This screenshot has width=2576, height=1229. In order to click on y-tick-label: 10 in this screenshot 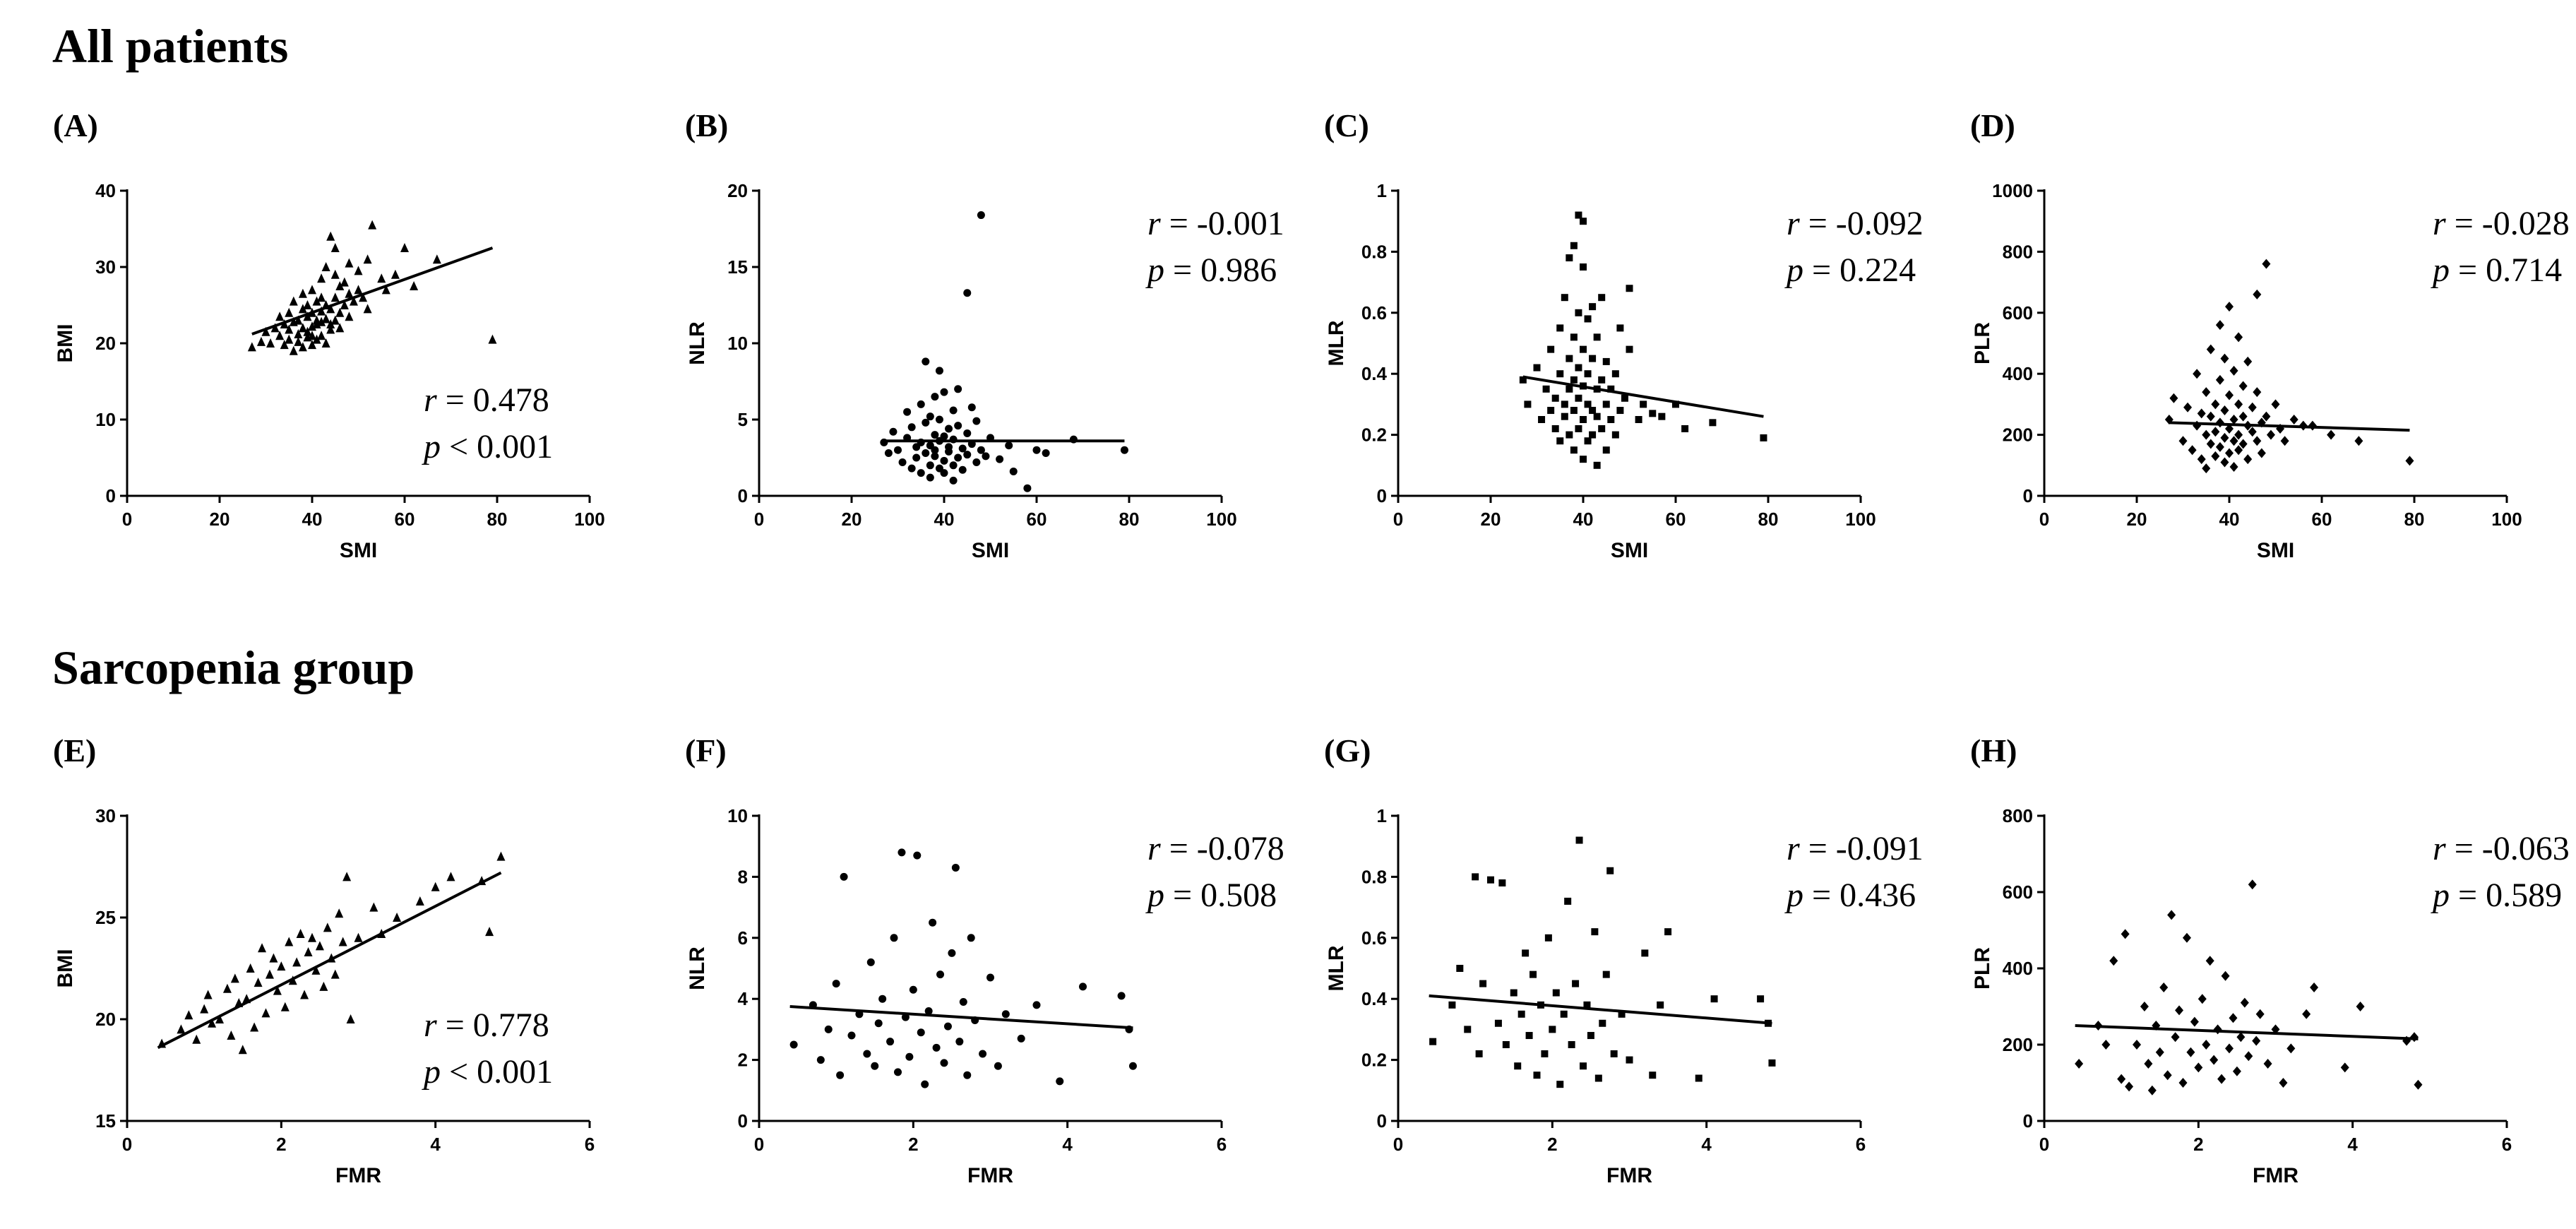, I will do `click(737, 343)`.